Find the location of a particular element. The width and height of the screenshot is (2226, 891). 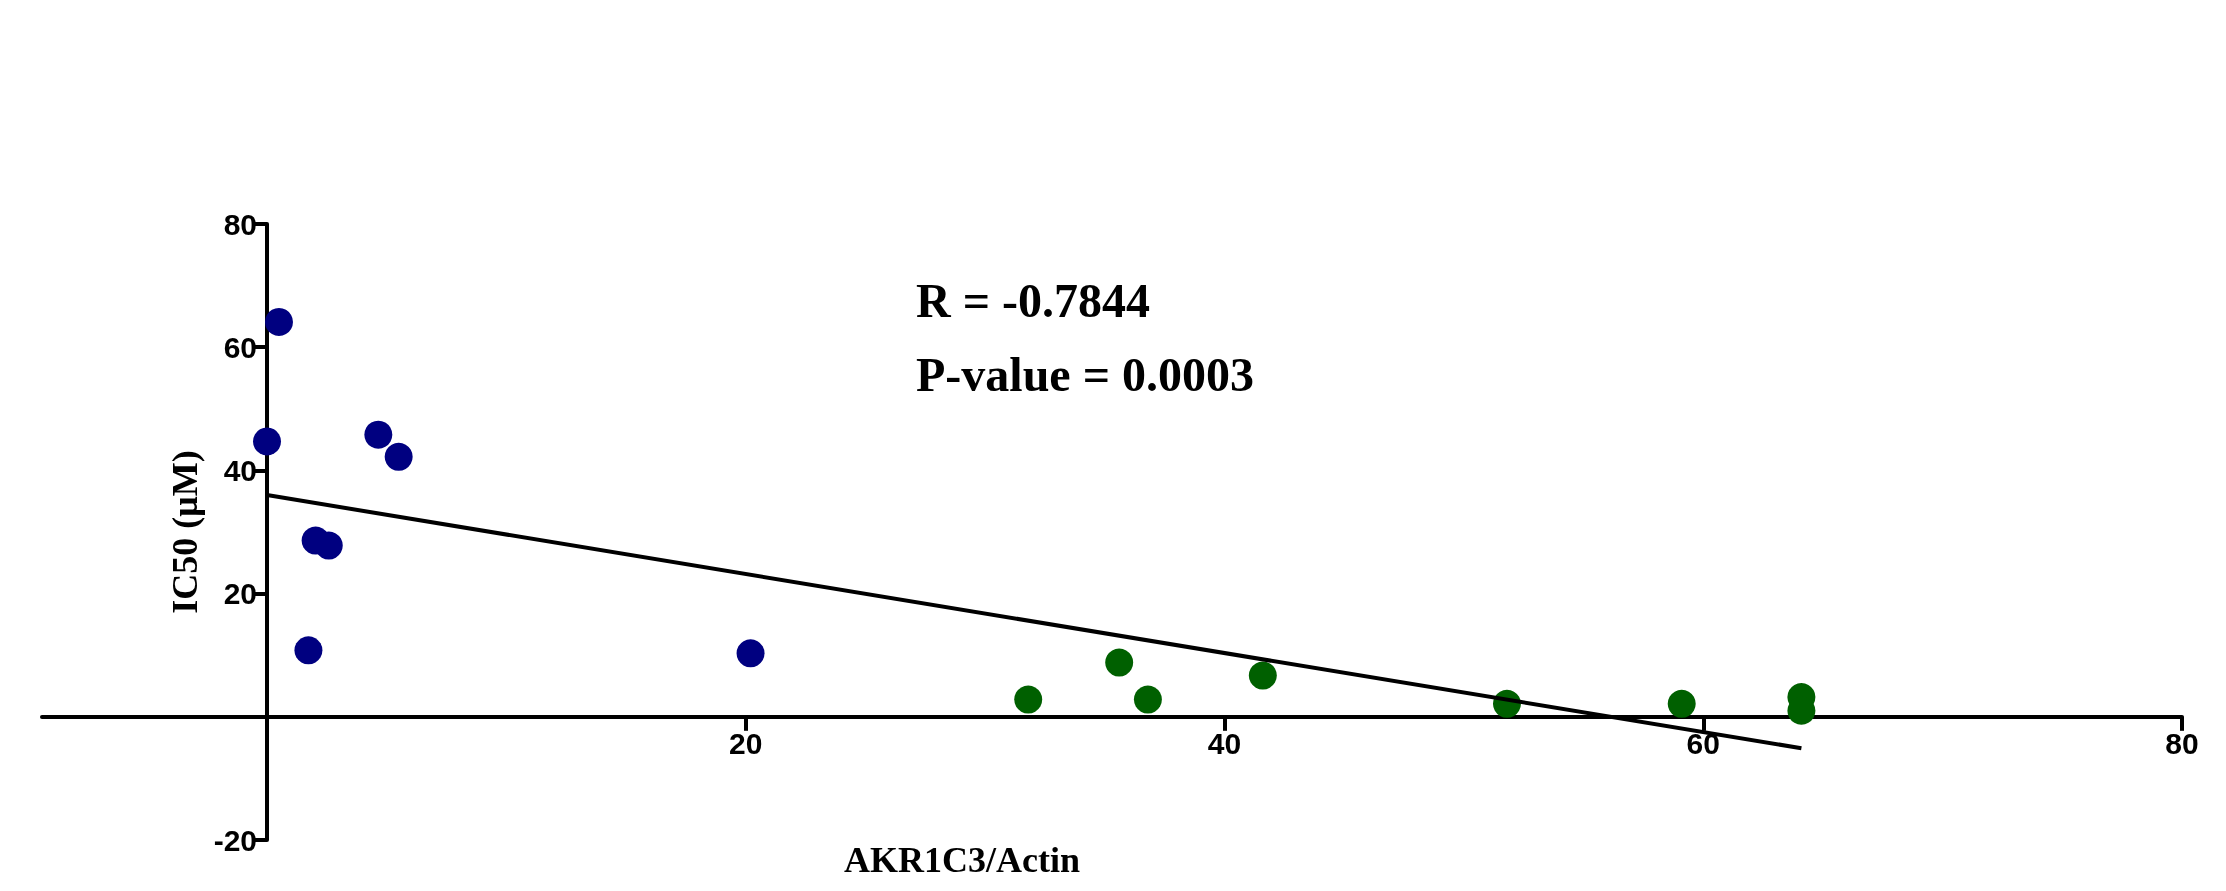

annotation: R = -0.7844 is located at coordinates (1033, 300).